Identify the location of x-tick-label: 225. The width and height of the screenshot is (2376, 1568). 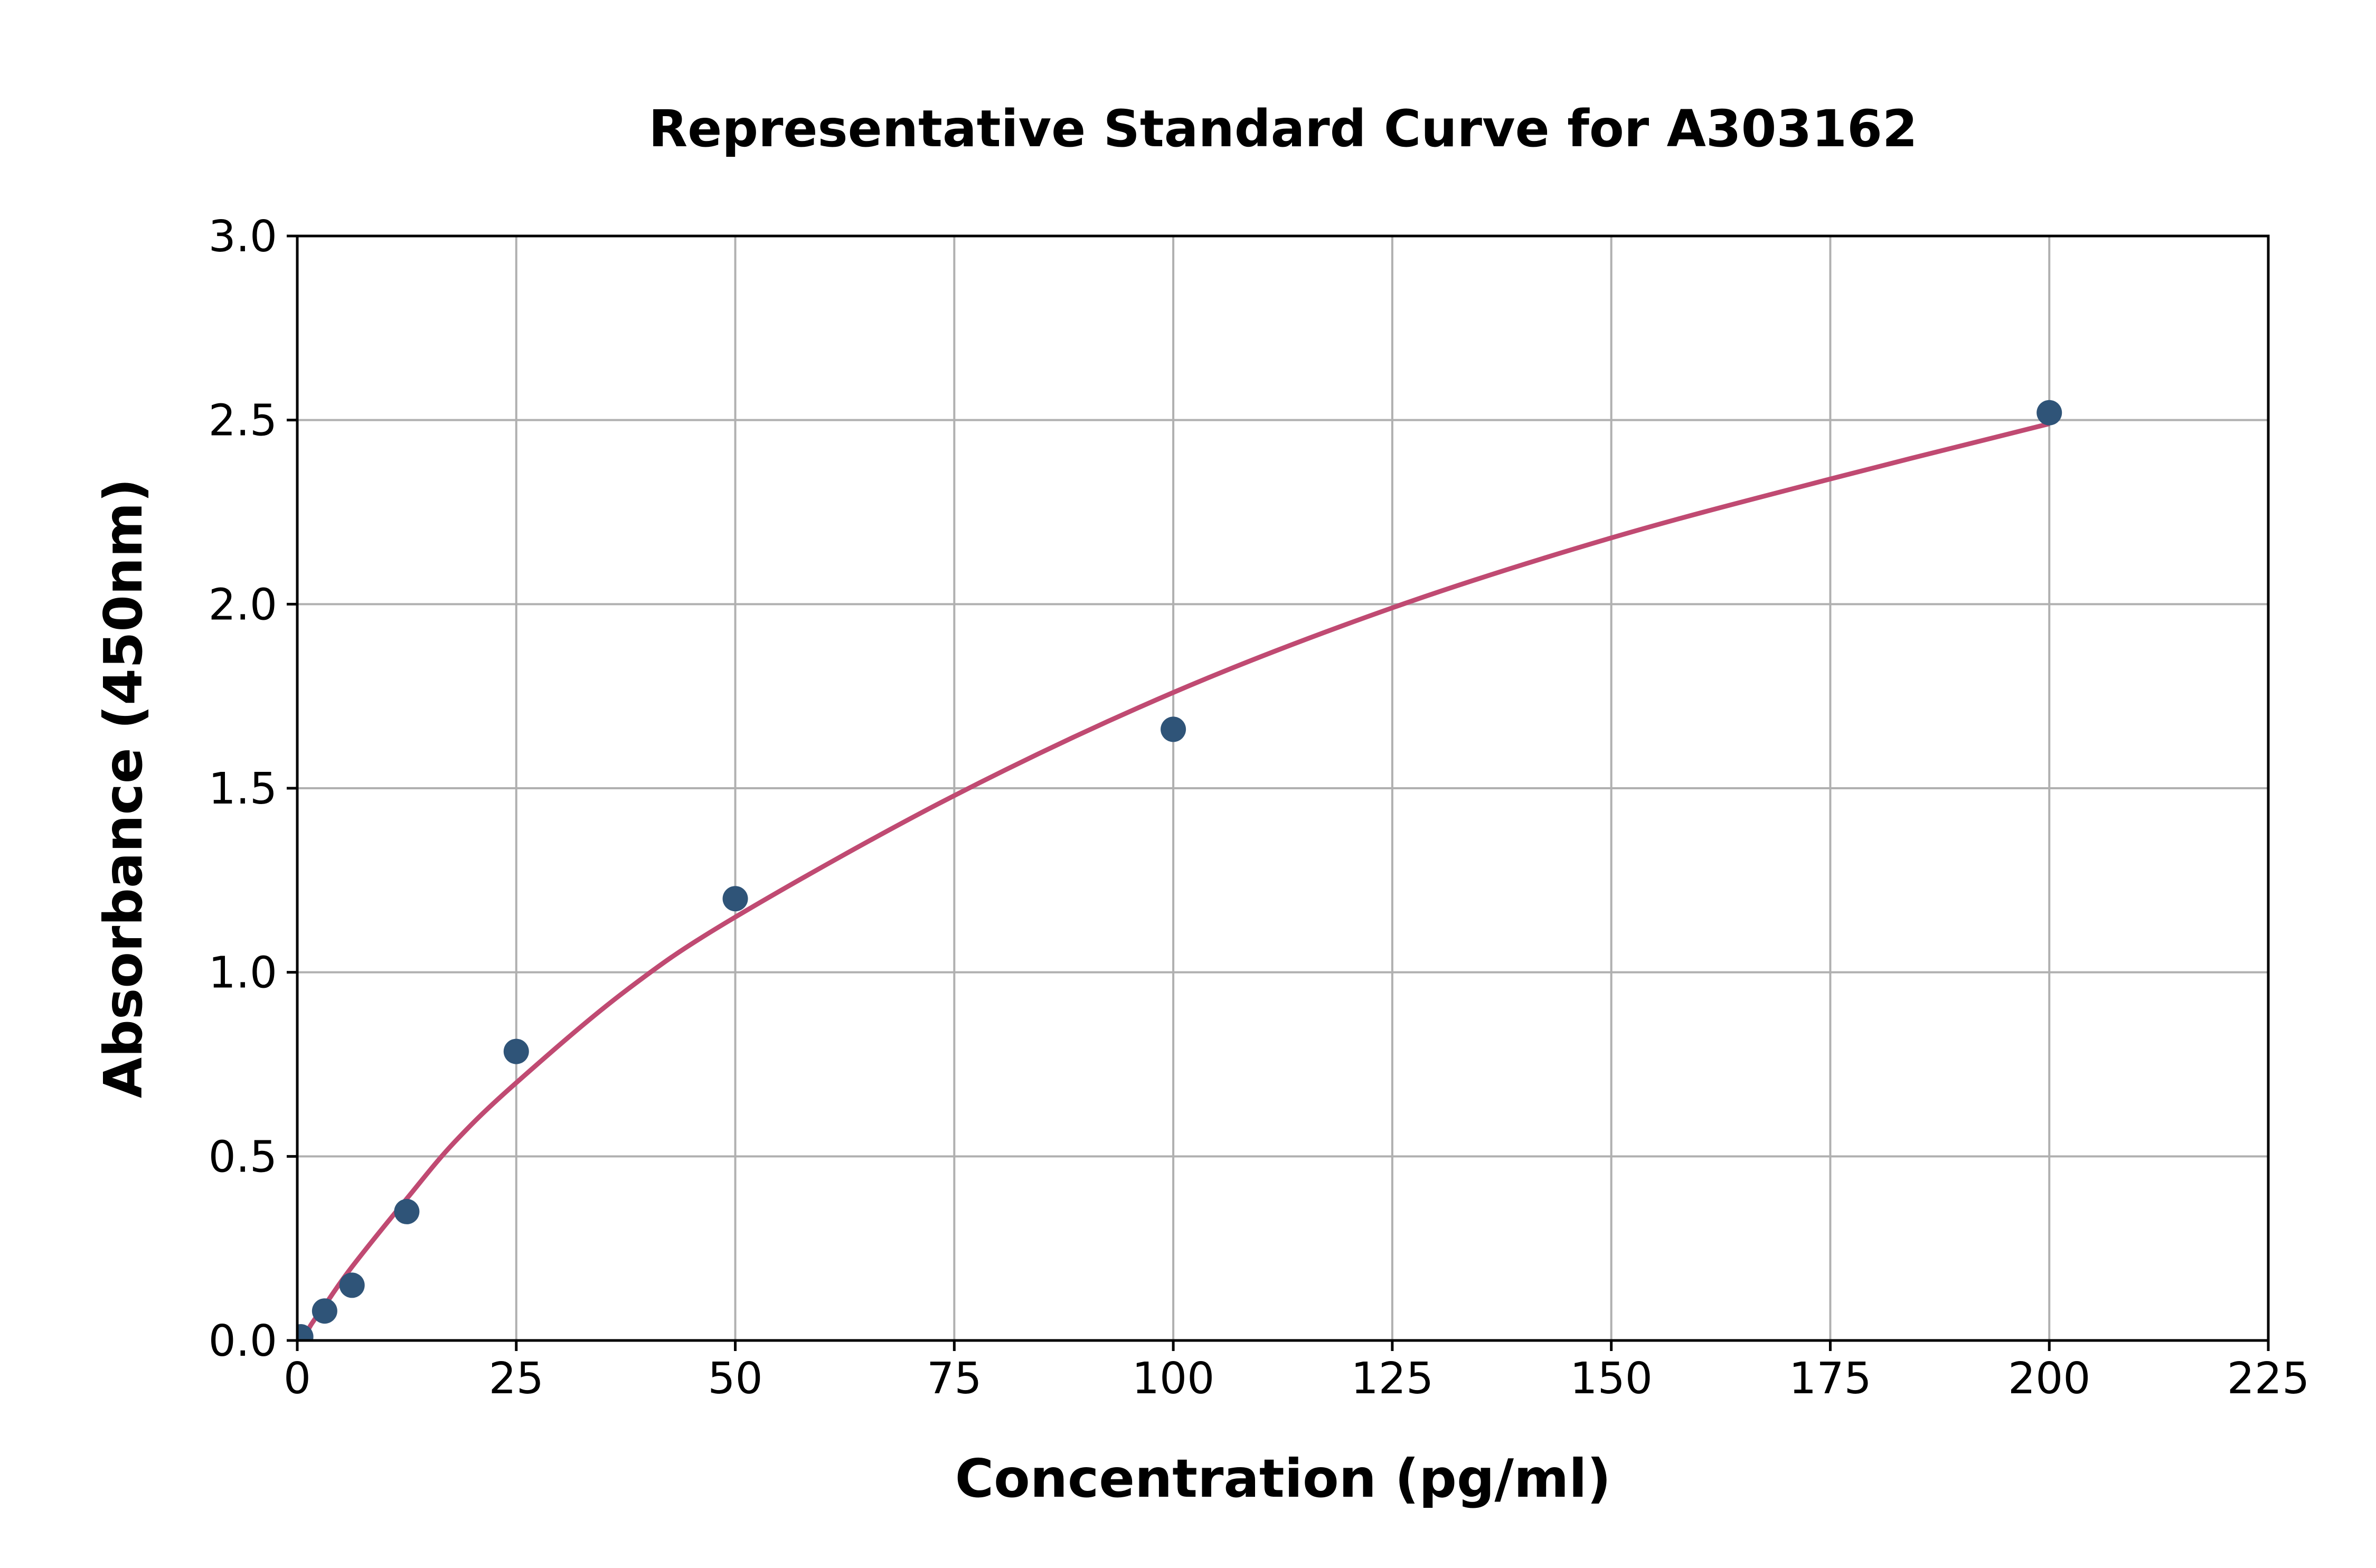
(2268, 1379).